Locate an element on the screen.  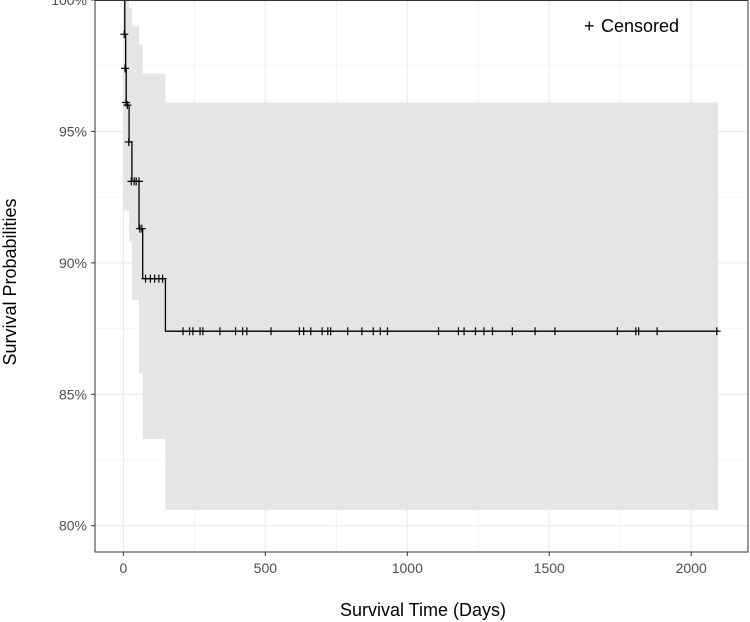
y-tick-label: 100% is located at coordinates (69, 4).